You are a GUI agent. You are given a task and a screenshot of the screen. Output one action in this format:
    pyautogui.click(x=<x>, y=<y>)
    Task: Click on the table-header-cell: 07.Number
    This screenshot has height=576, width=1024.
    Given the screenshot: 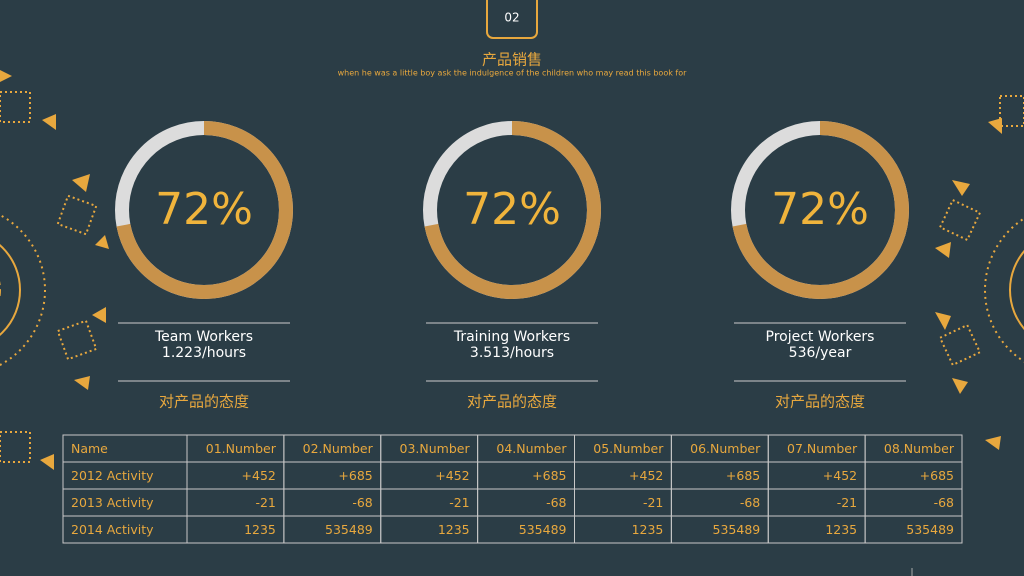 What is the action you would take?
    pyautogui.click(x=822, y=448)
    